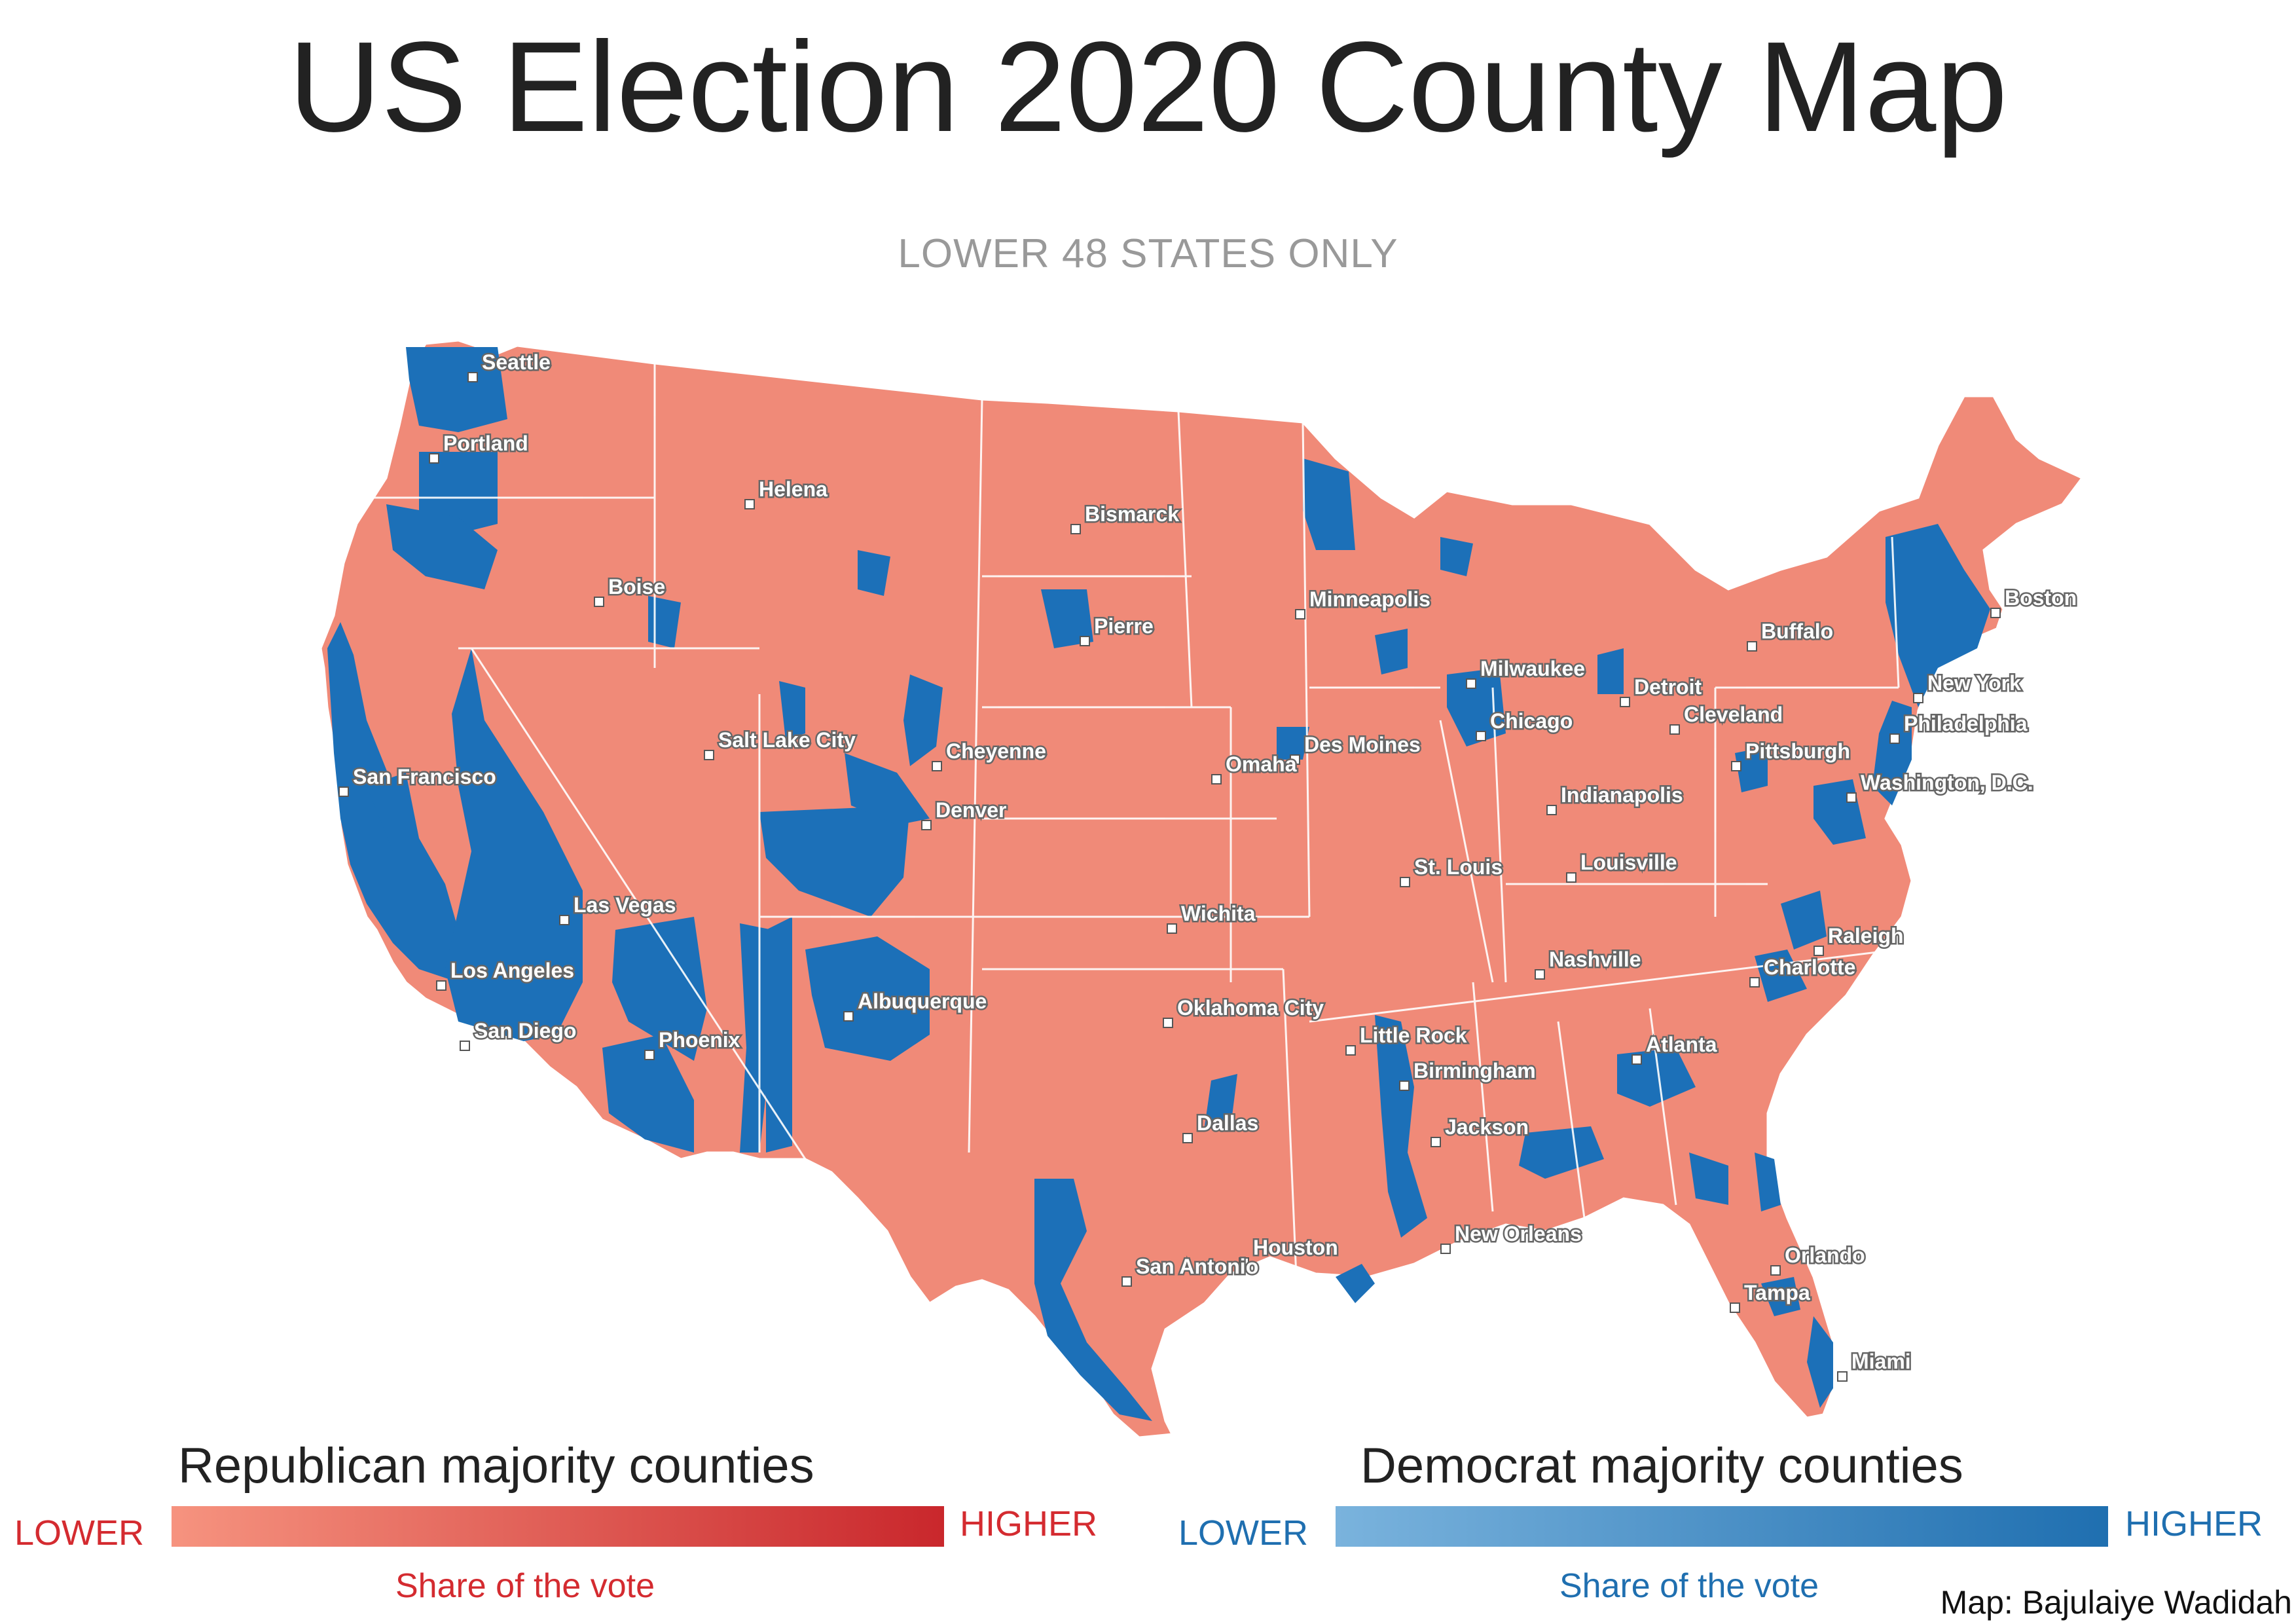  I want to click on city-los-angeles: Los Angeles, so click(506, 974).